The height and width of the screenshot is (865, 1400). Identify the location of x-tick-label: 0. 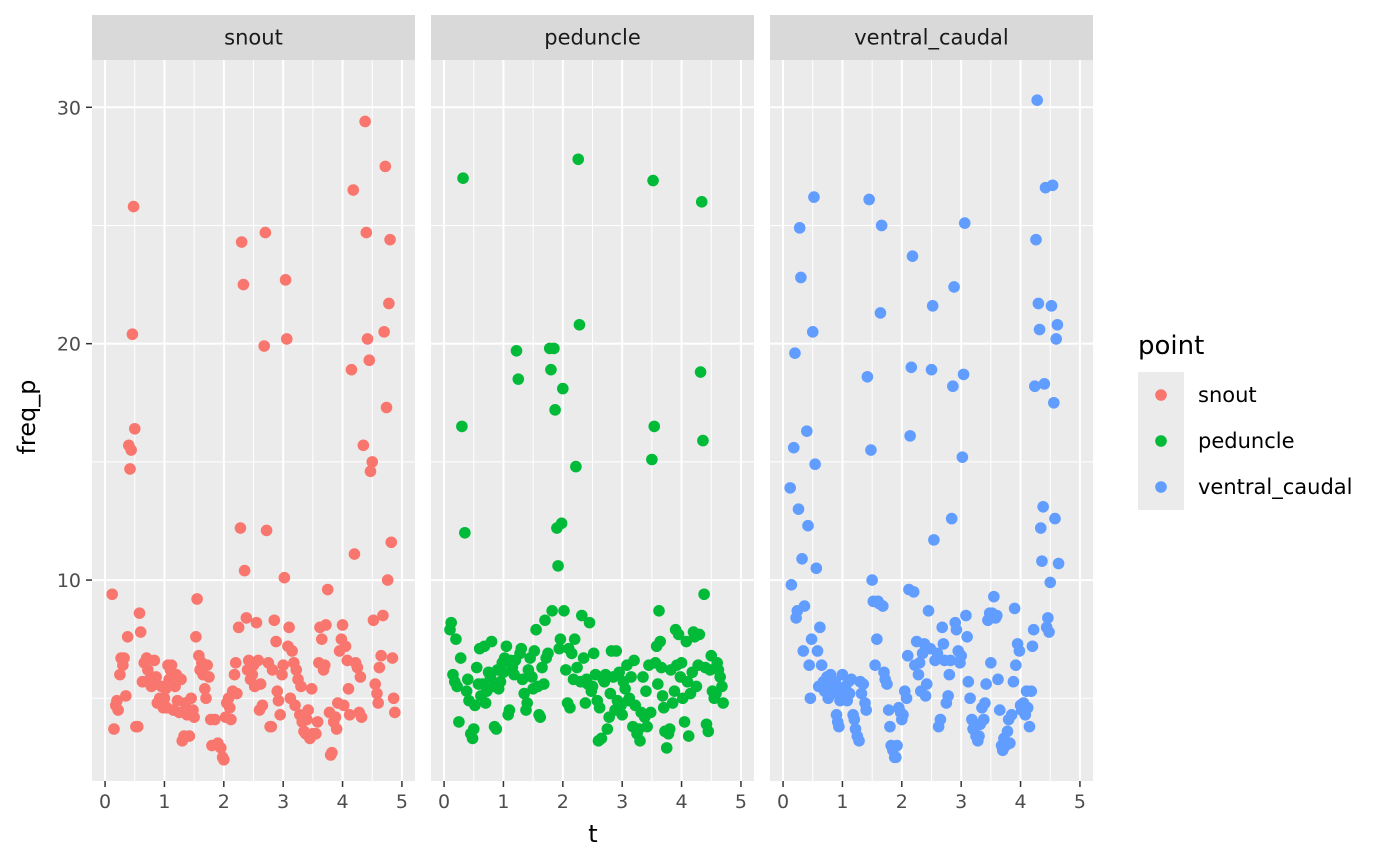
(105, 802).